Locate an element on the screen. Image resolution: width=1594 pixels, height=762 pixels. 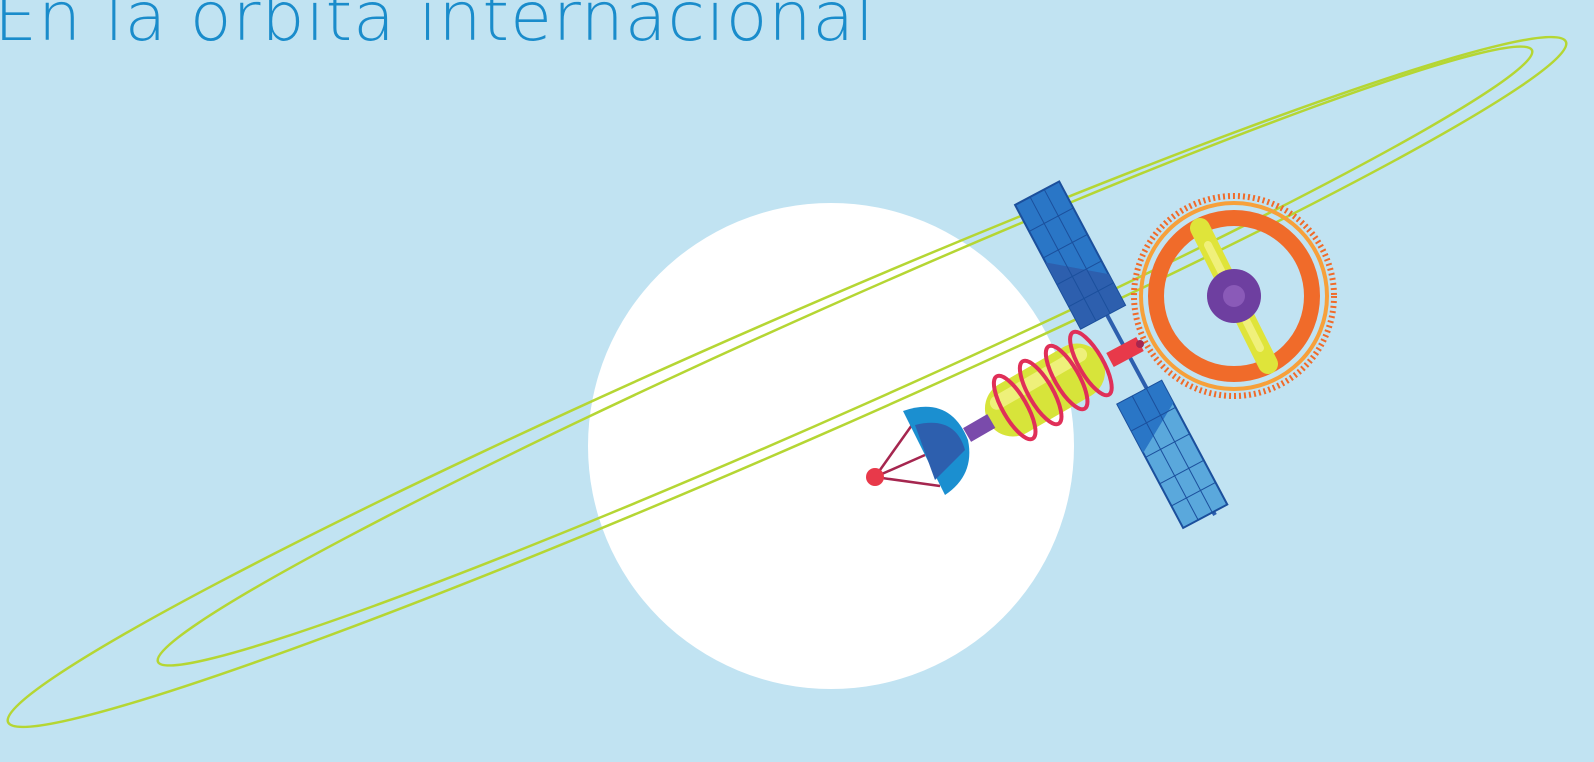
dish is located at coordinates (918, 450).